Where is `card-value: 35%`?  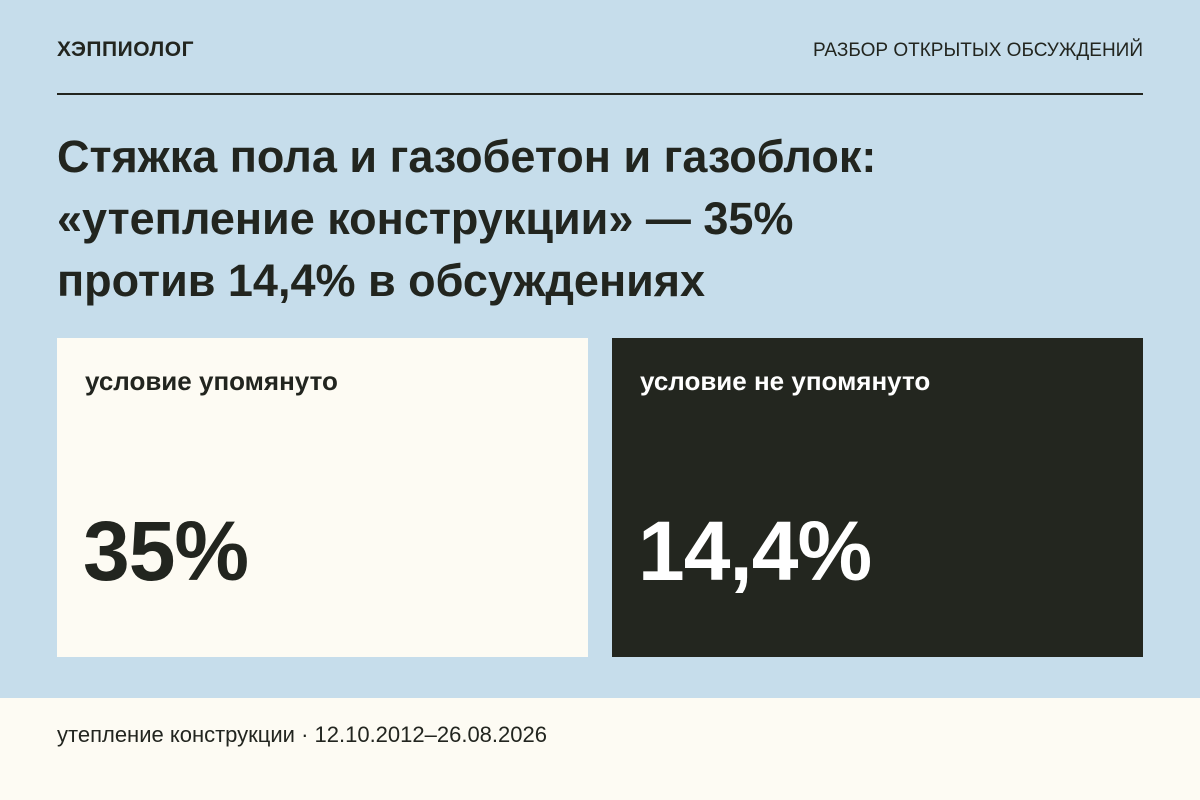 card-value: 35% is located at coordinates (166, 551).